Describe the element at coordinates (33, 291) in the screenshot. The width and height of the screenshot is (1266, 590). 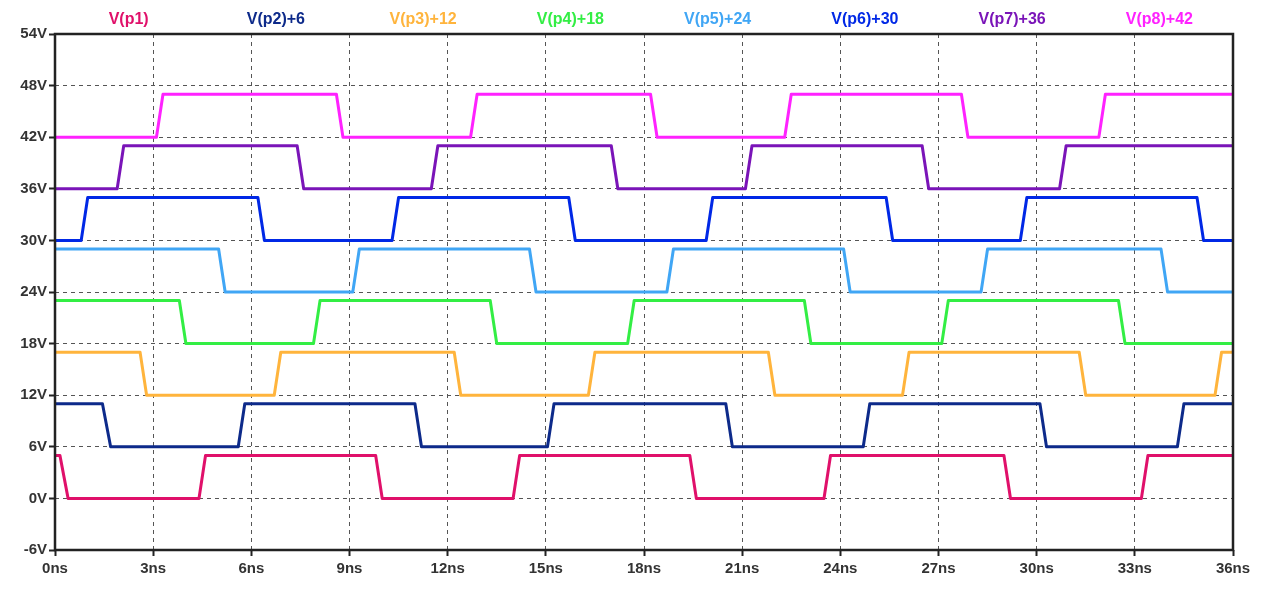
I see `y-tick-label: 24V` at that location.